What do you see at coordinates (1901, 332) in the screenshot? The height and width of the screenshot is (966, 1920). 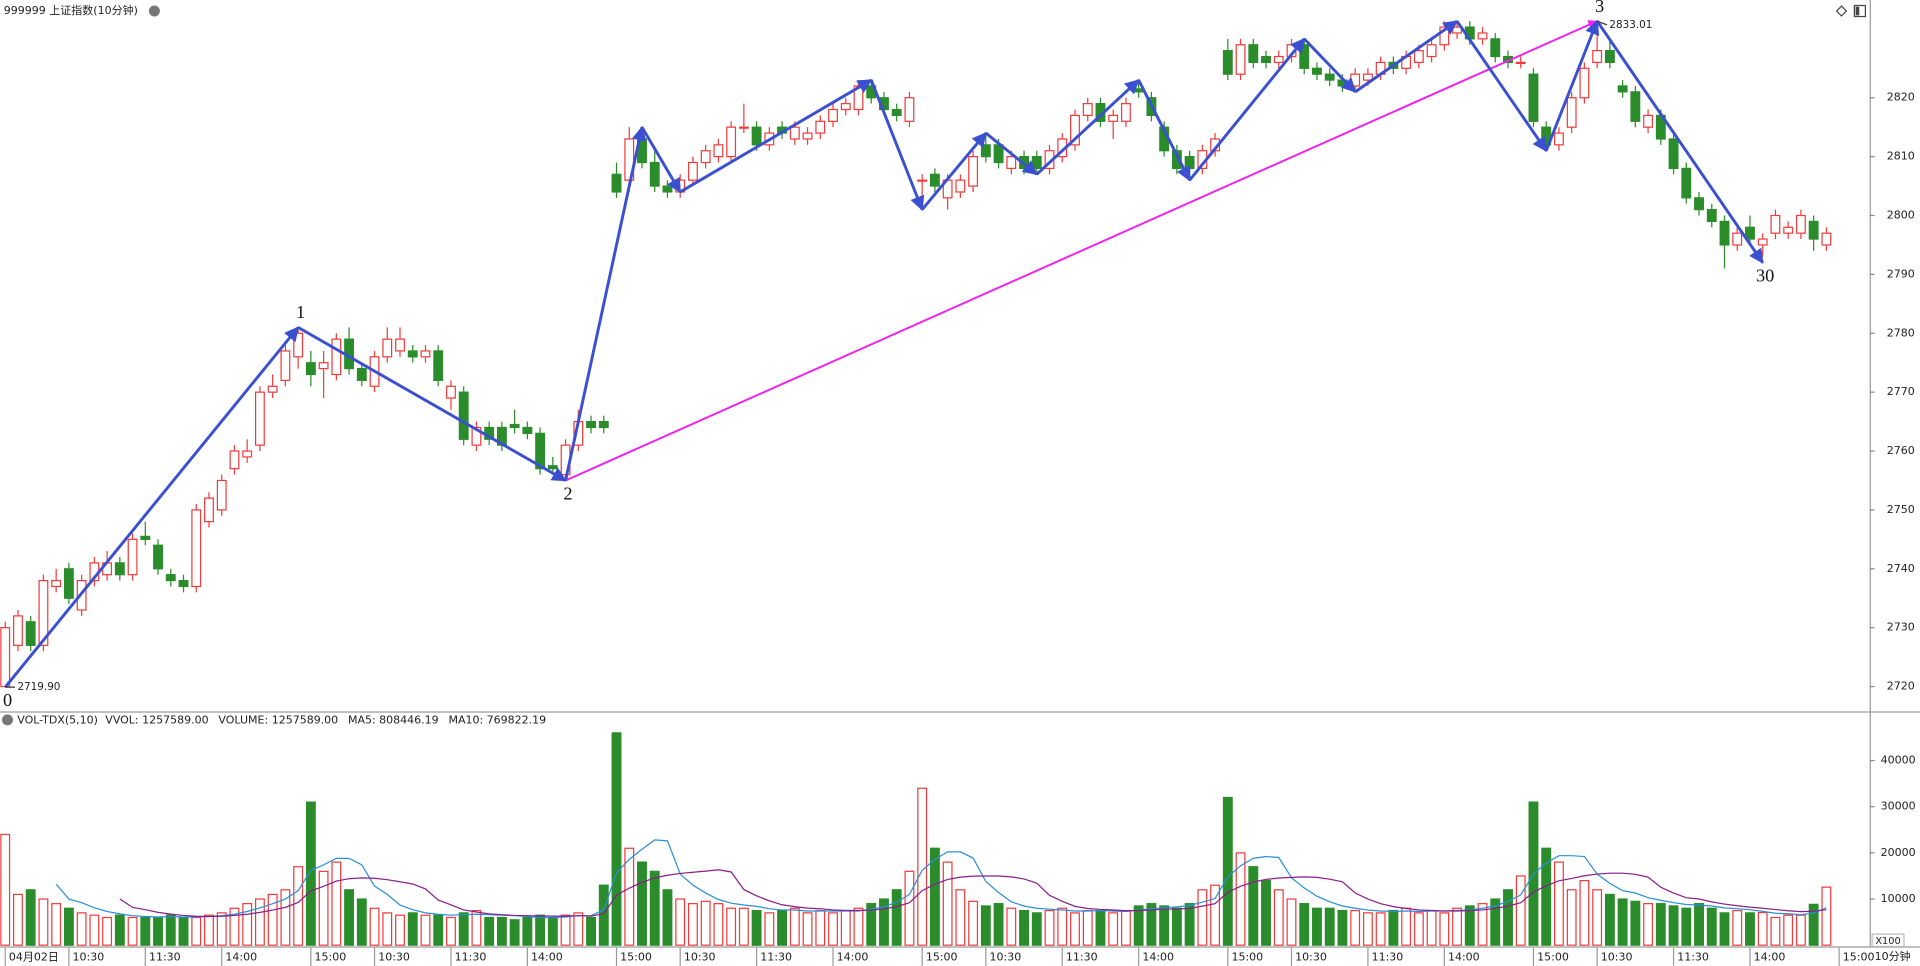 I see `y-tick-label: 2780` at bounding box center [1901, 332].